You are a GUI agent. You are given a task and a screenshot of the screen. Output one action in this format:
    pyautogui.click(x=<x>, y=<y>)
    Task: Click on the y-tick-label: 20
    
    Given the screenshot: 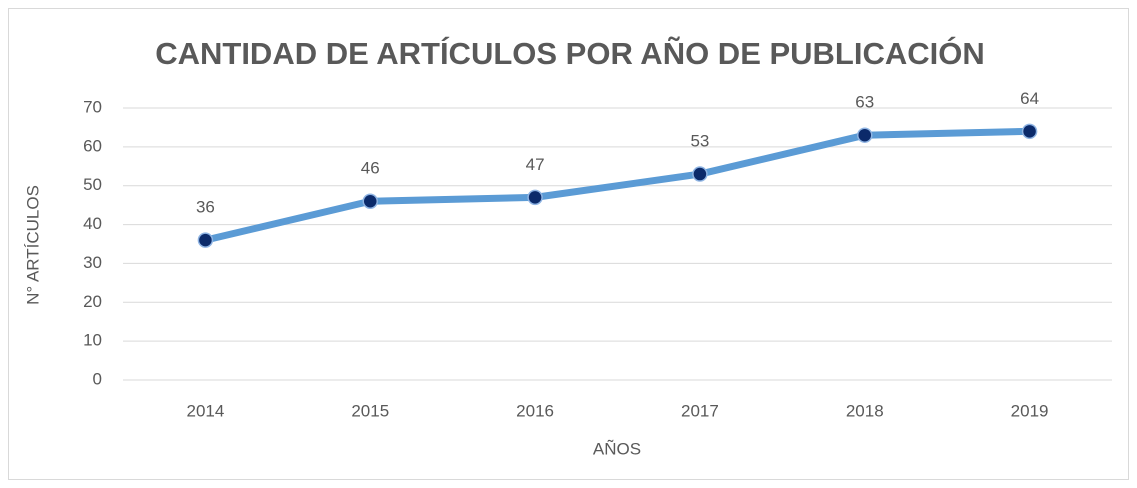 What is the action you would take?
    pyautogui.click(x=92, y=301)
    